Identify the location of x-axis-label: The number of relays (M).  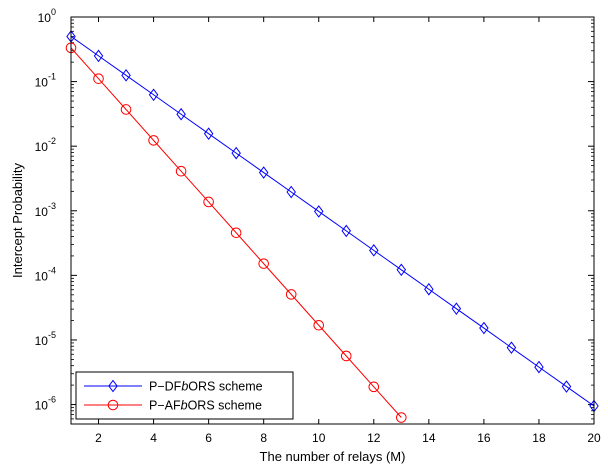
(333, 456).